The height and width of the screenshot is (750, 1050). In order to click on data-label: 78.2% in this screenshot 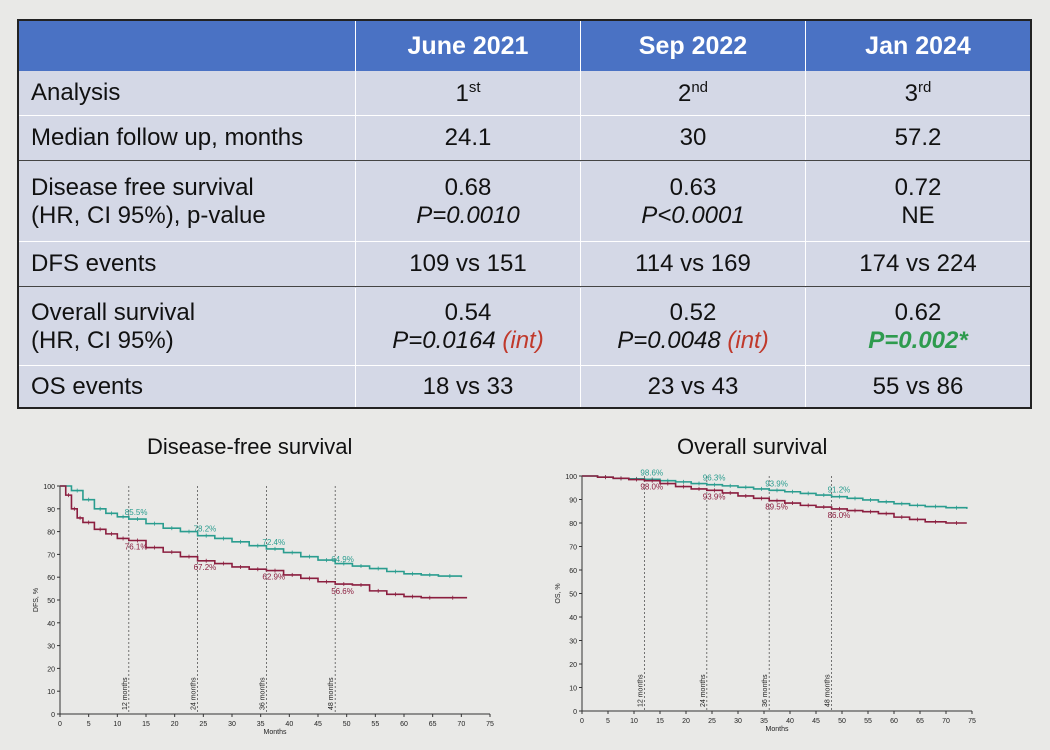, I will do `click(205, 529)`.